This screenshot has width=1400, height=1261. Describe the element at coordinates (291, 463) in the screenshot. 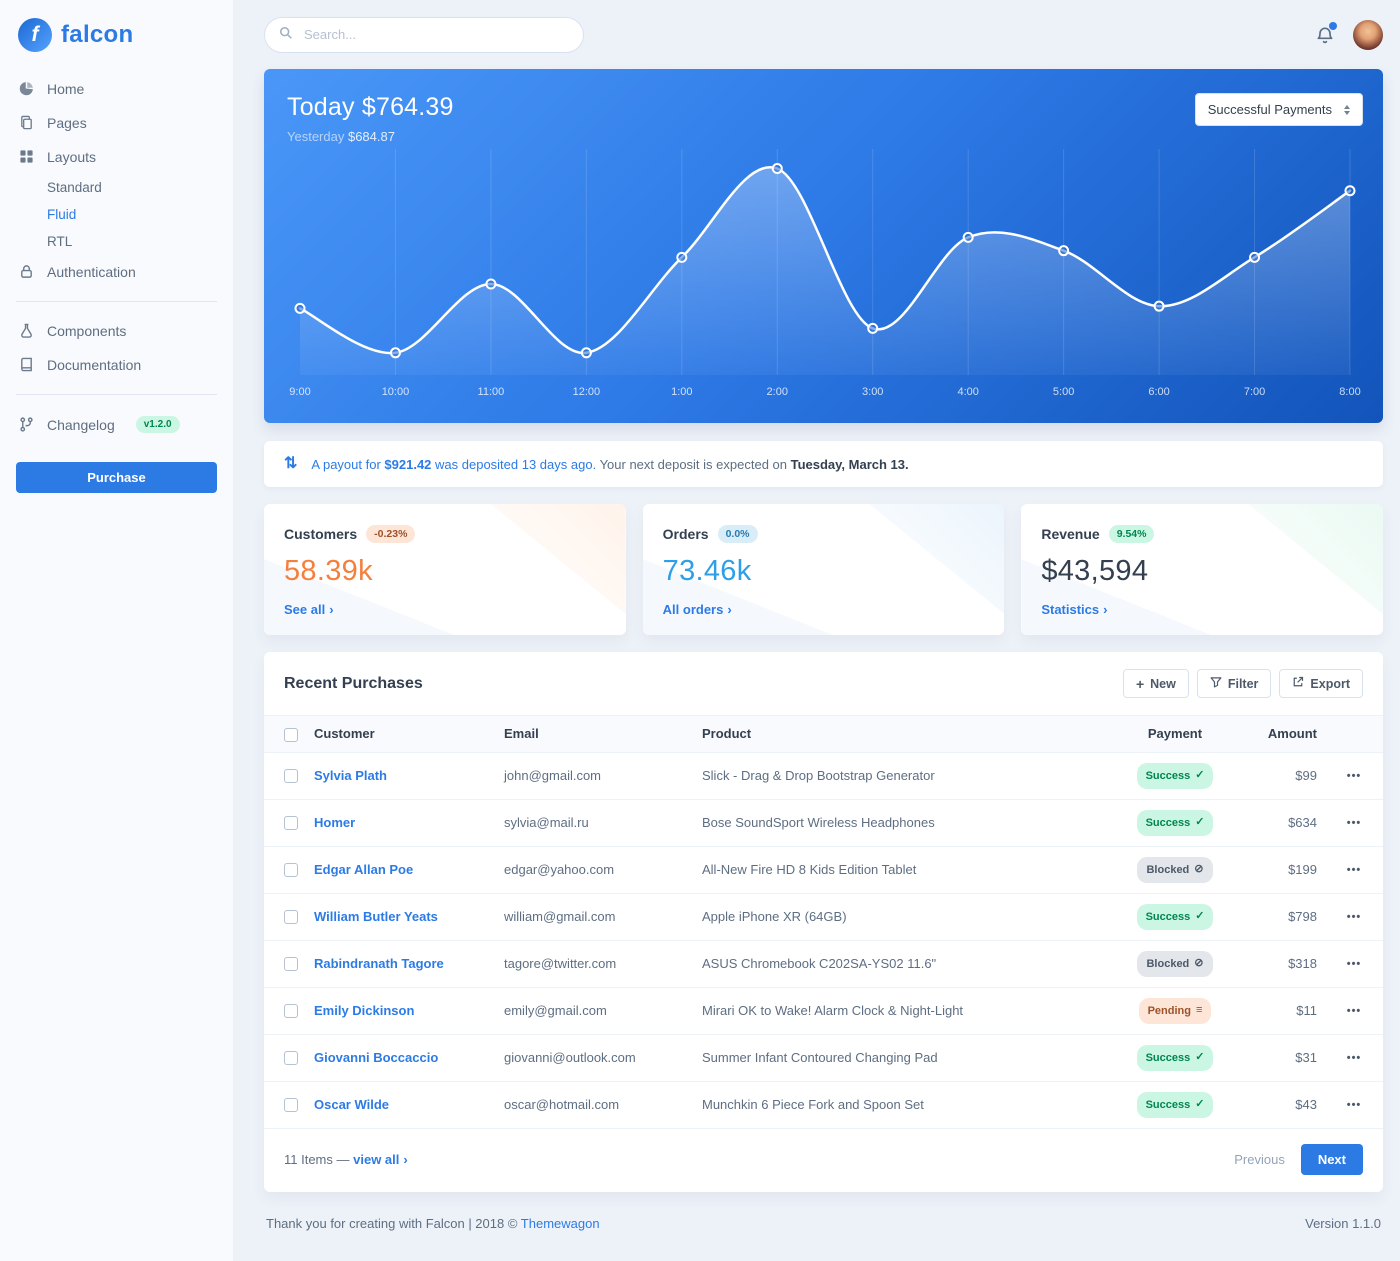

I see `exchange-arrows-icon: ⇅` at that location.